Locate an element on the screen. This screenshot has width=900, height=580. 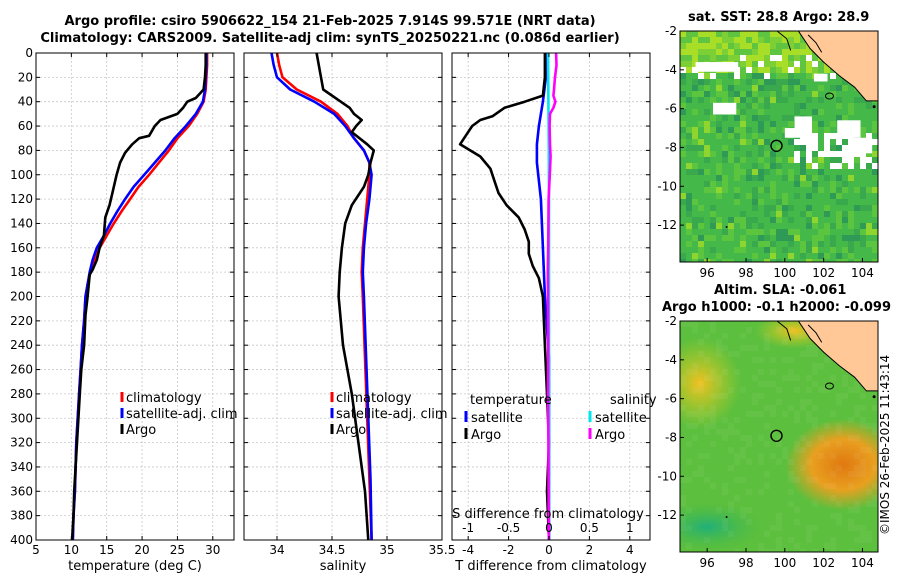
map-sla_map: 96 98 100 102 104-2-4-6-8-10-12 is located at coordinates (768, 442).